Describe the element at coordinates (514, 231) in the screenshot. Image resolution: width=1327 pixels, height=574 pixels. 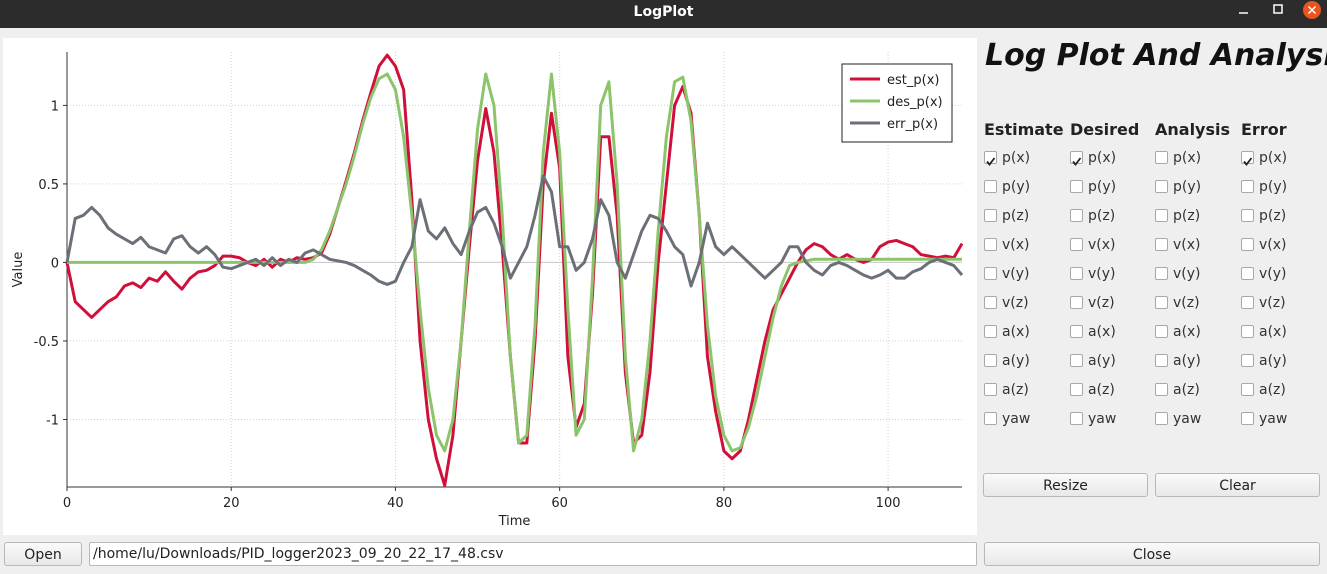
I see `series-line` at that location.